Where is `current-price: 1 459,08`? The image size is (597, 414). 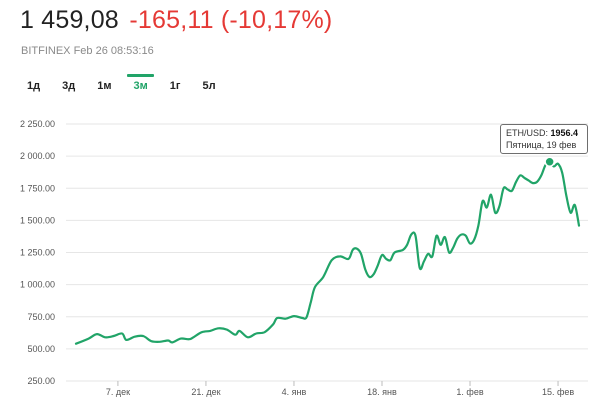 current-price: 1 459,08 is located at coordinates (69, 20).